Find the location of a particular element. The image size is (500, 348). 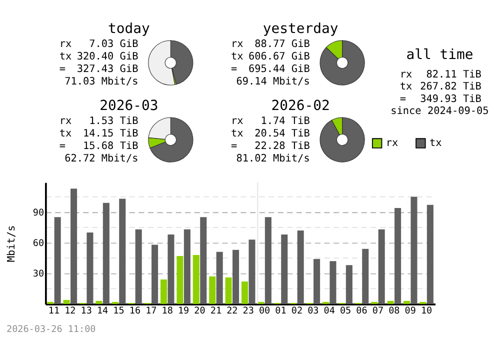

text: rx 7.03 GiB is located at coordinates (98, 44).